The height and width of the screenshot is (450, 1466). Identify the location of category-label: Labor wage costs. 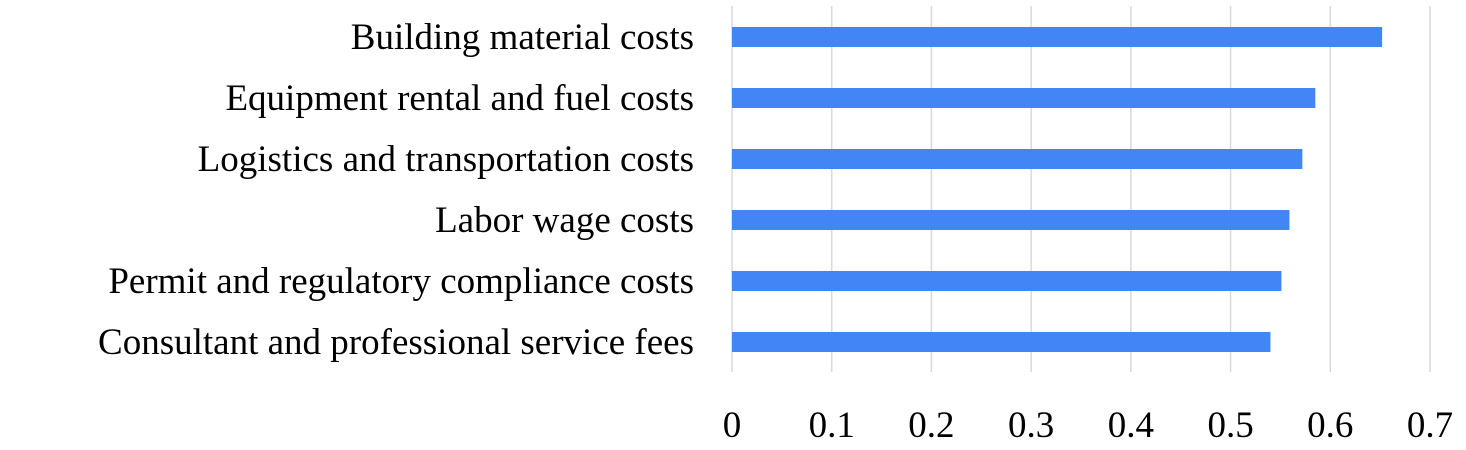
(564, 220).